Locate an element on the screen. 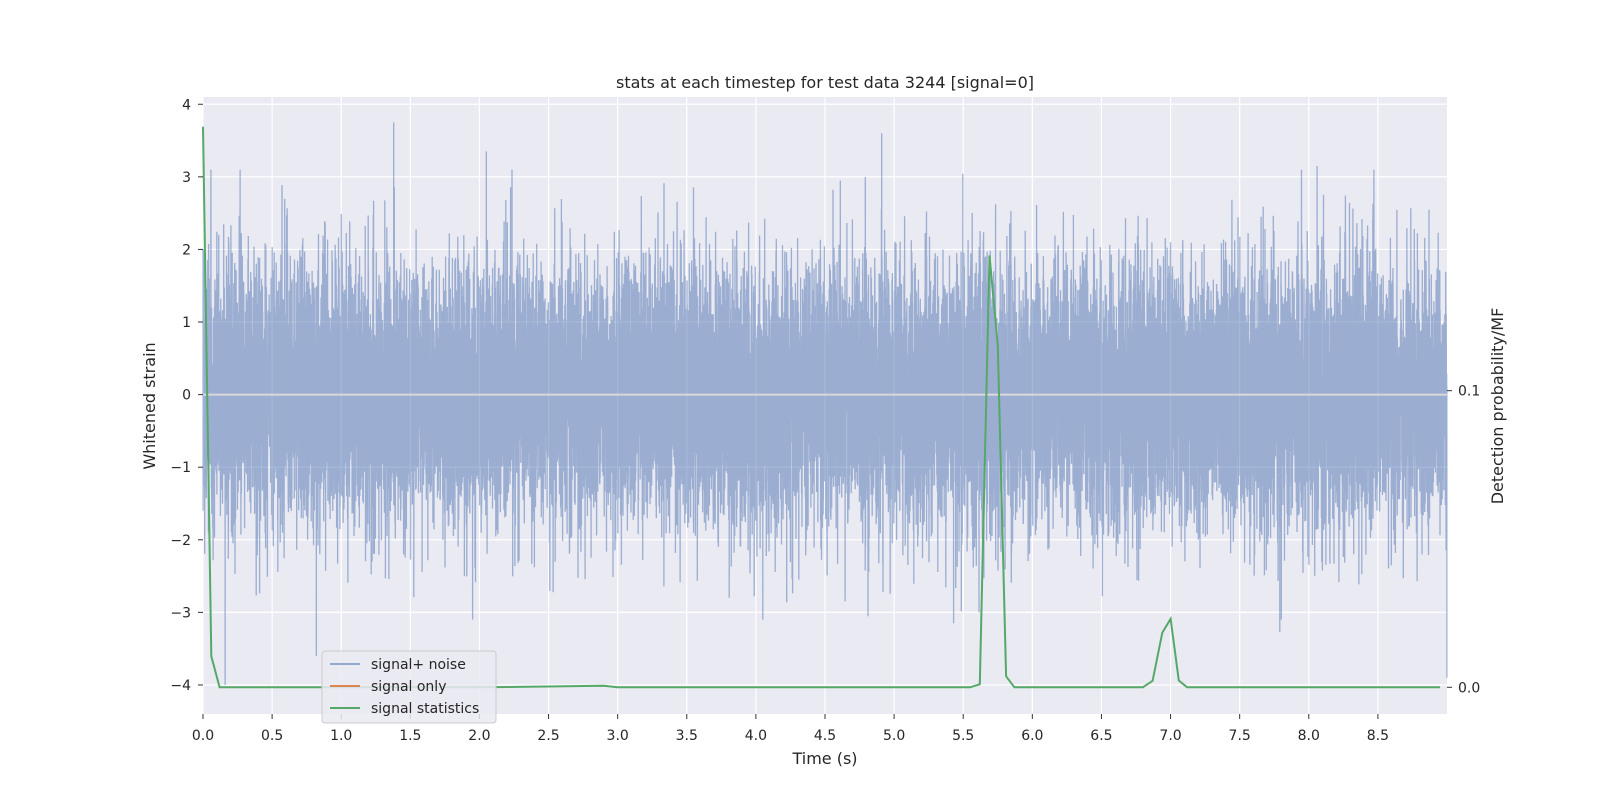 The image size is (1600, 800). x-tick-label: 0.0 is located at coordinates (203, 736).